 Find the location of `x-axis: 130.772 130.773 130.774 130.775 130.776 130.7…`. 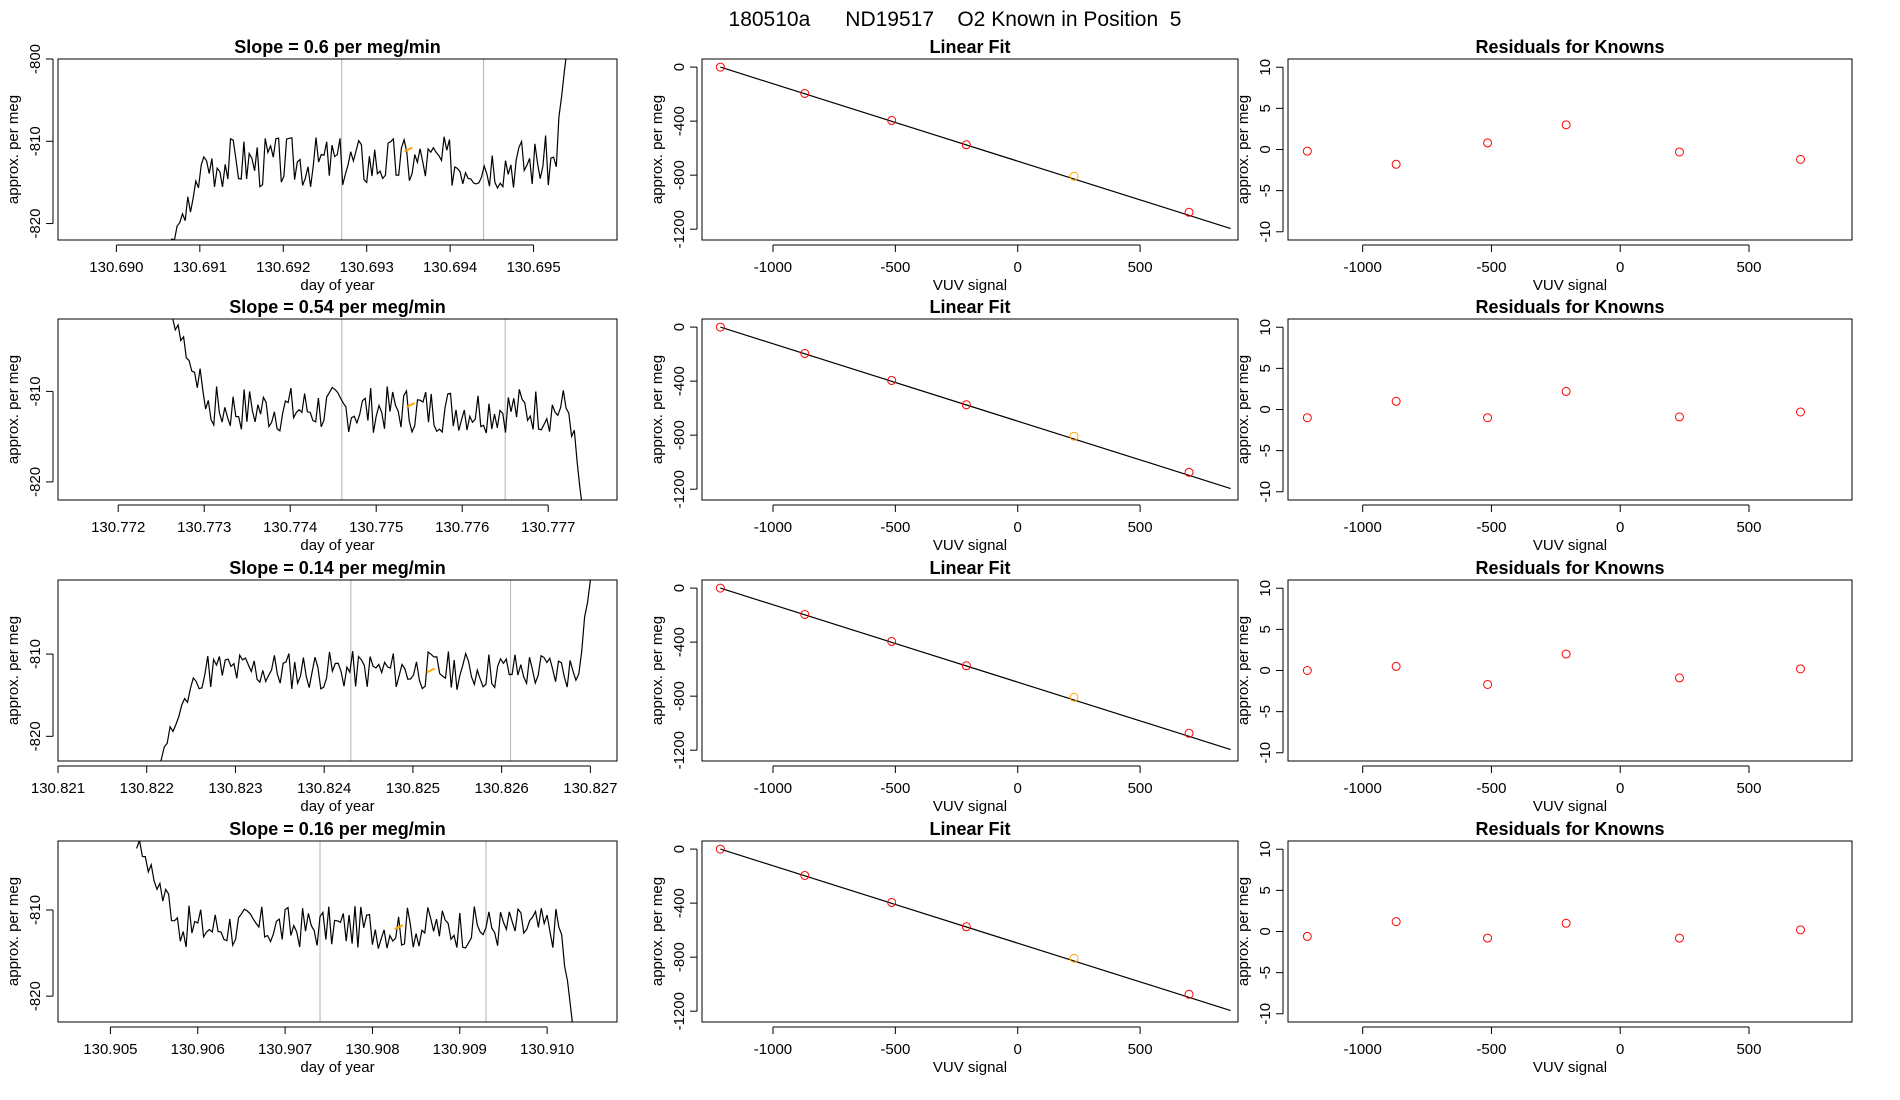

x-axis: 130.772 130.773 130.774 130.775 130.776 130.7… is located at coordinates (333, 529).